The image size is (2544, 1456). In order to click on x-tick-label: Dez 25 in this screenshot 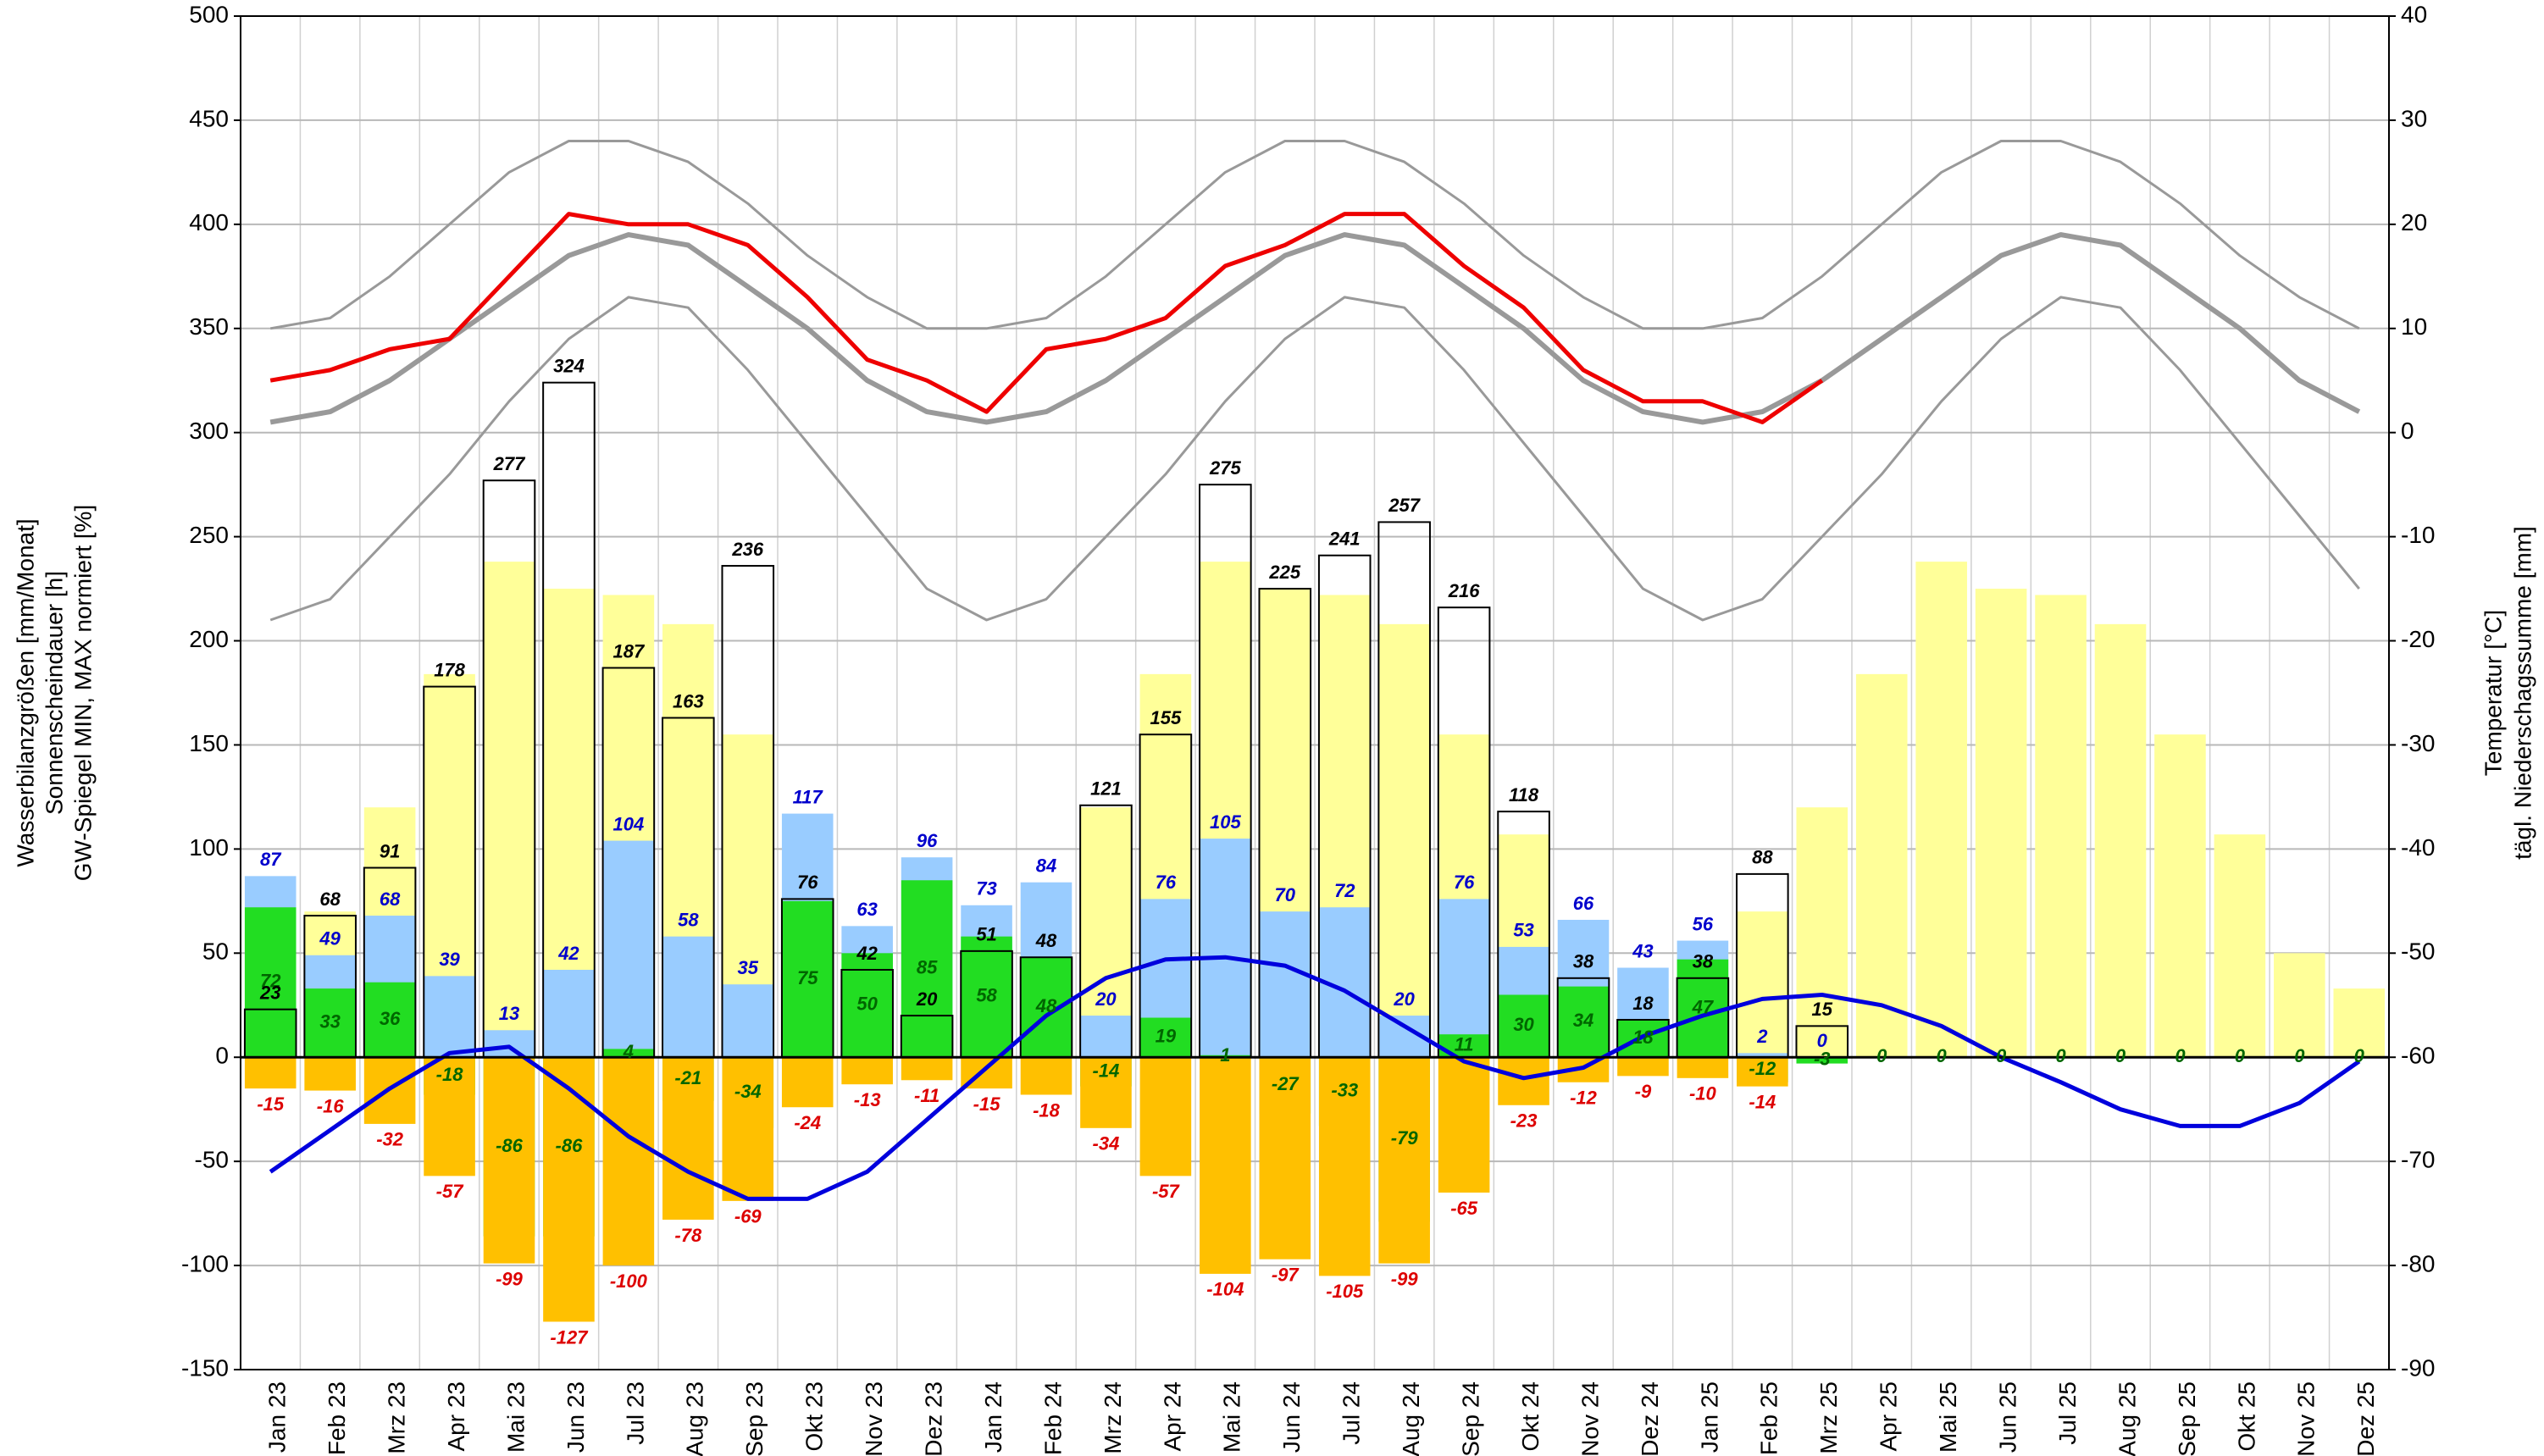, I will do `click(2366, 1419)`.